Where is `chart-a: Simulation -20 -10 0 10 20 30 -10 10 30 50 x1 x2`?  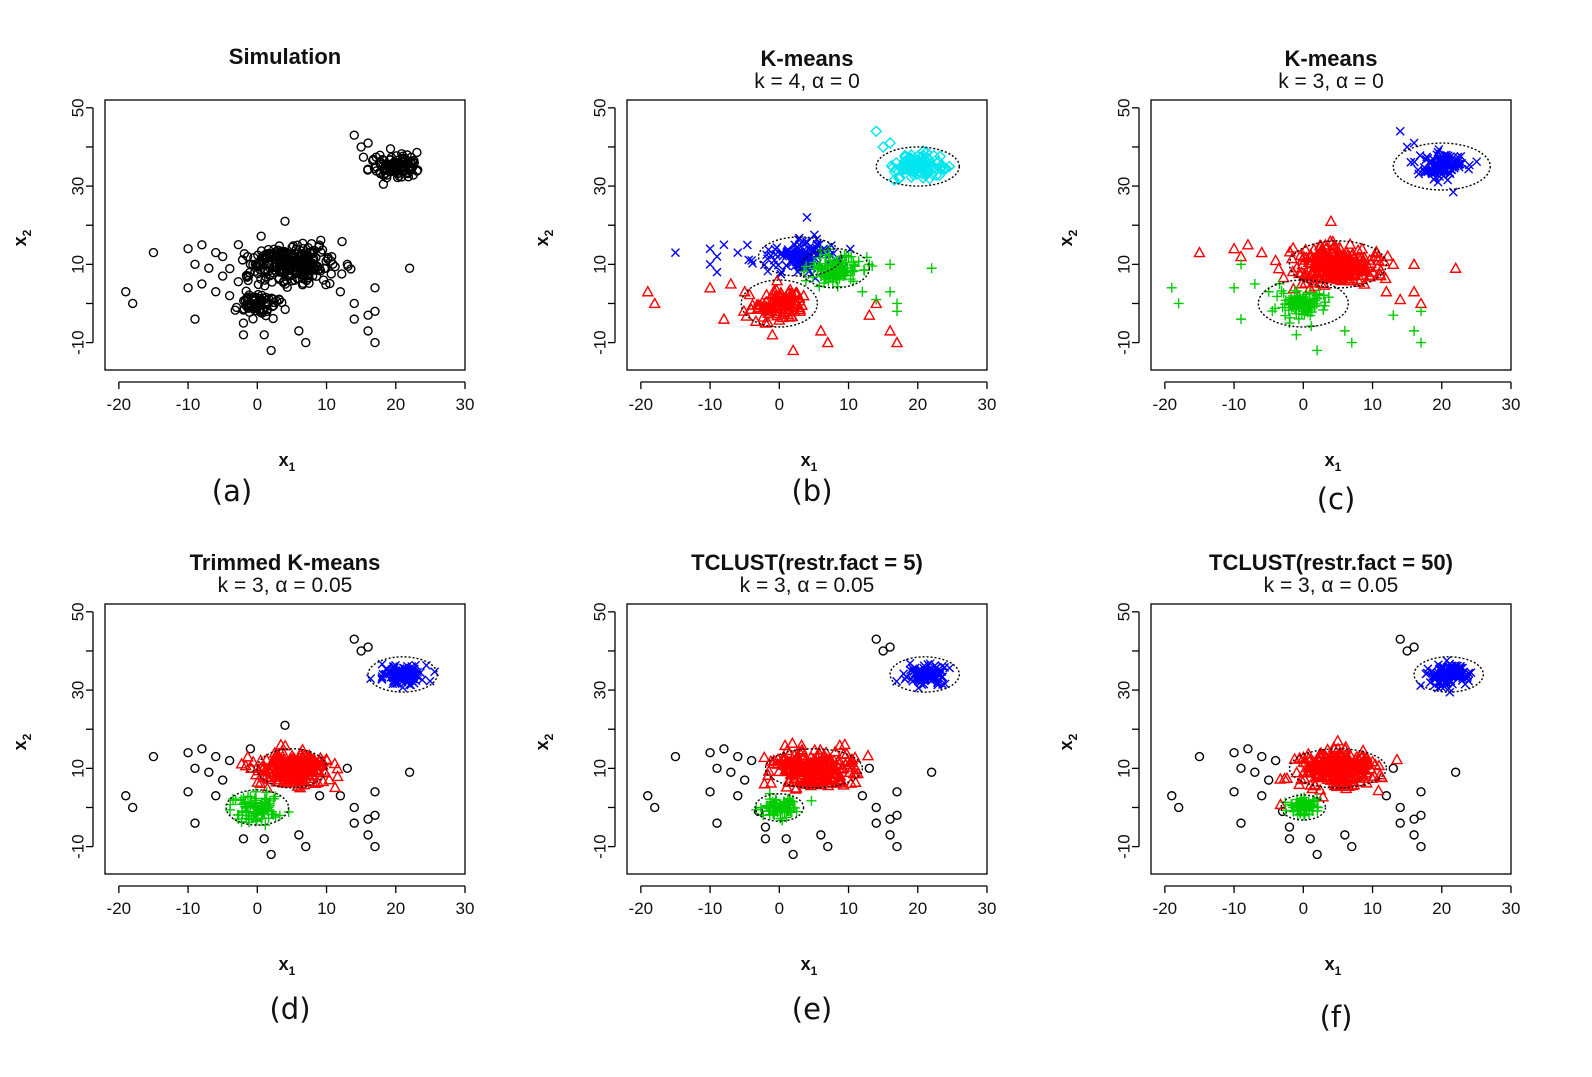
chart-a: Simulation -20 -10 0 10 20 30 -10 10 30 50 x1 x2 is located at coordinates (242, 259).